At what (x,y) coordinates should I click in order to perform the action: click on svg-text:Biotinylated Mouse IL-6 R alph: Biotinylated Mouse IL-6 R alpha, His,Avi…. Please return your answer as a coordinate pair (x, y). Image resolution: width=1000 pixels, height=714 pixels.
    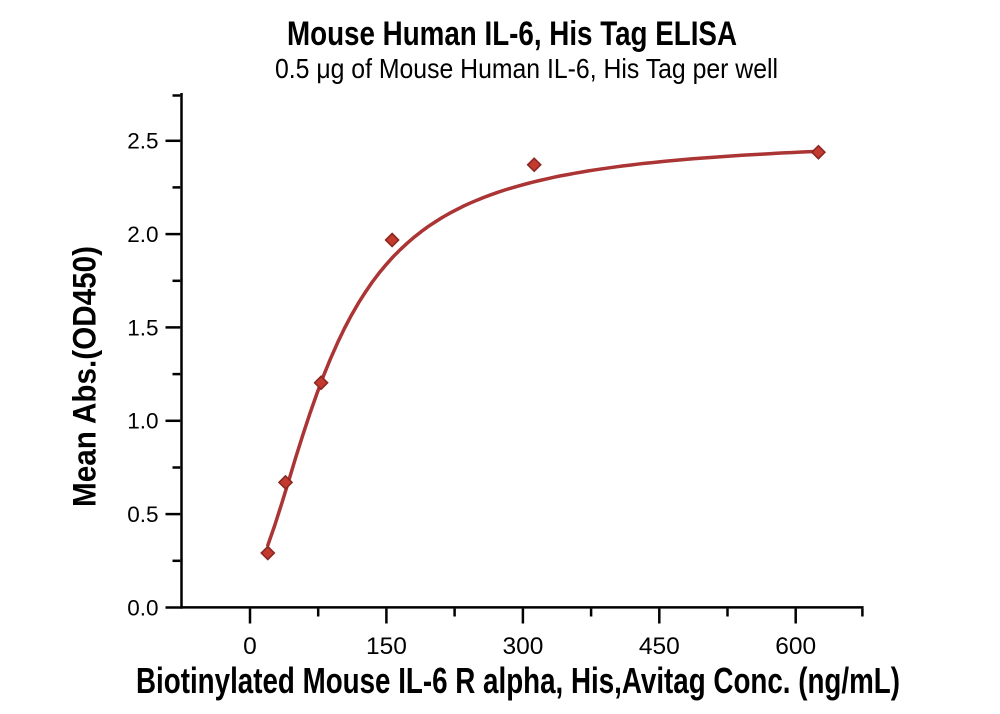
    Looking at the image, I should click on (518, 680).